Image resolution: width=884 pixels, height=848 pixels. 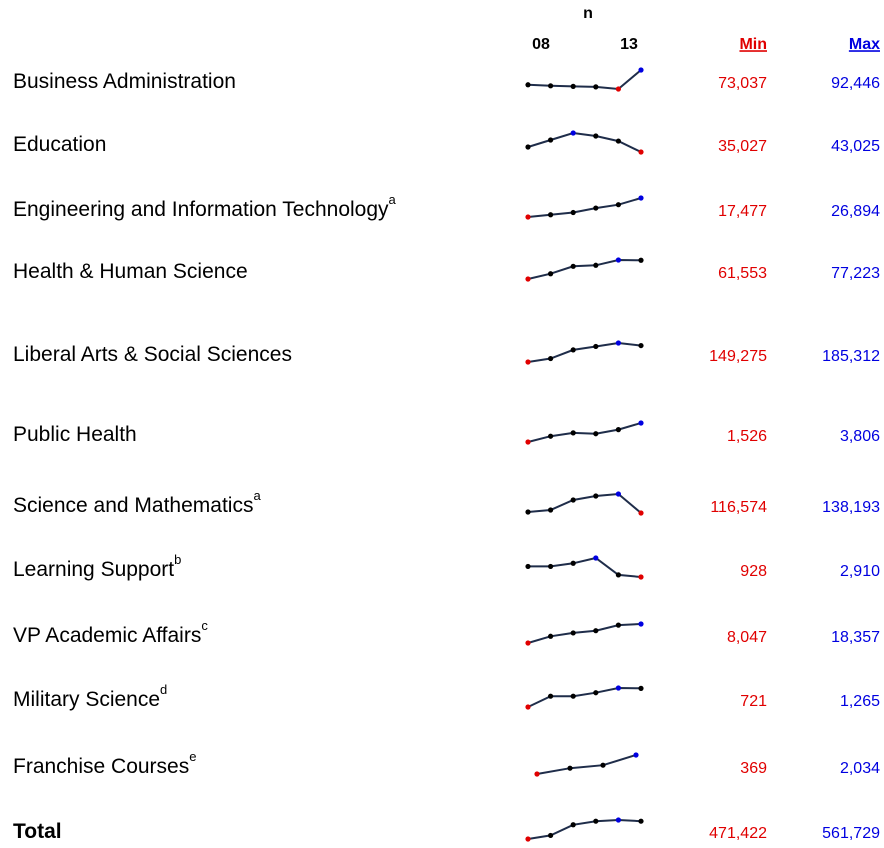 I want to click on min-value: 17,477, so click(x=742, y=211).